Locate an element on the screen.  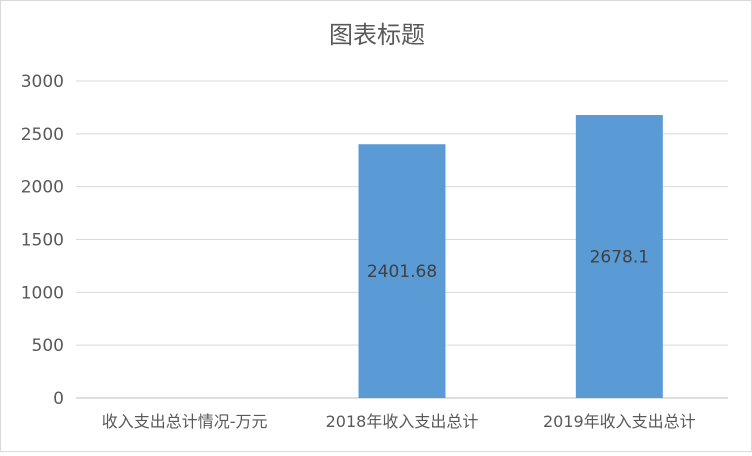
y-tick-label: 1000 is located at coordinates (42, 293).